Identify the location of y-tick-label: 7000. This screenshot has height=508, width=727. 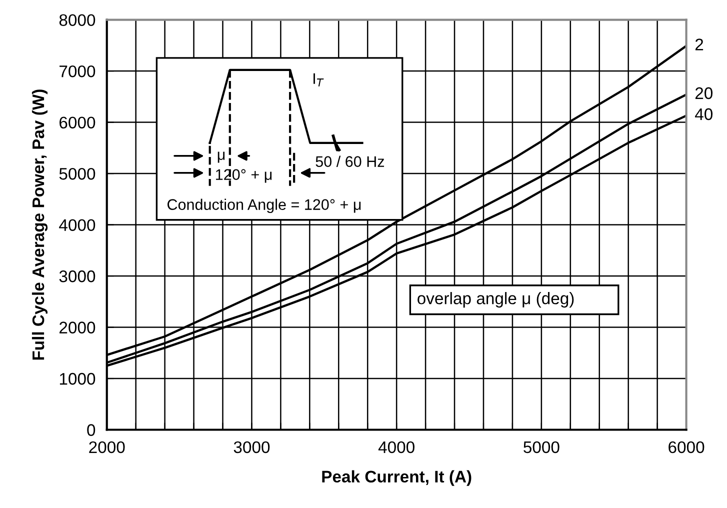
(78, 71).